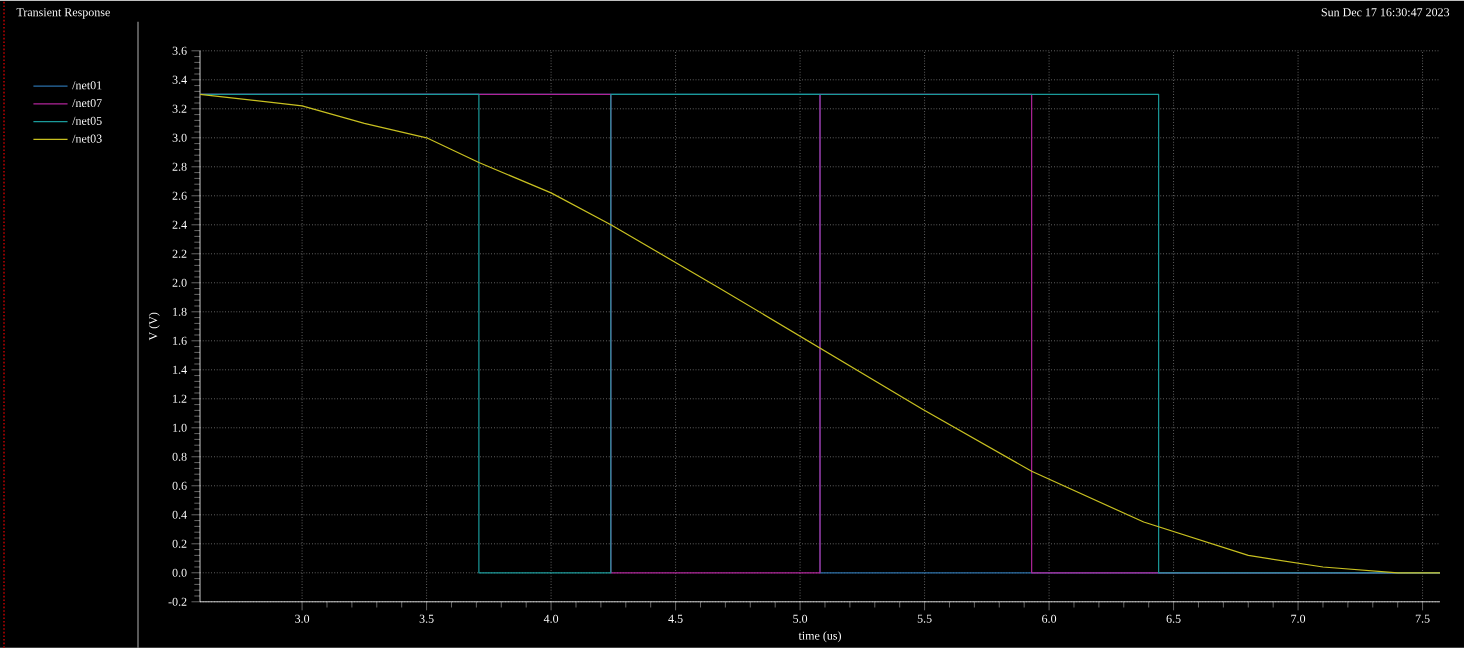 The width and height of the screenshot is (1464, 649). I want to click on y-tick-label: 1.2, so click(180, 399).